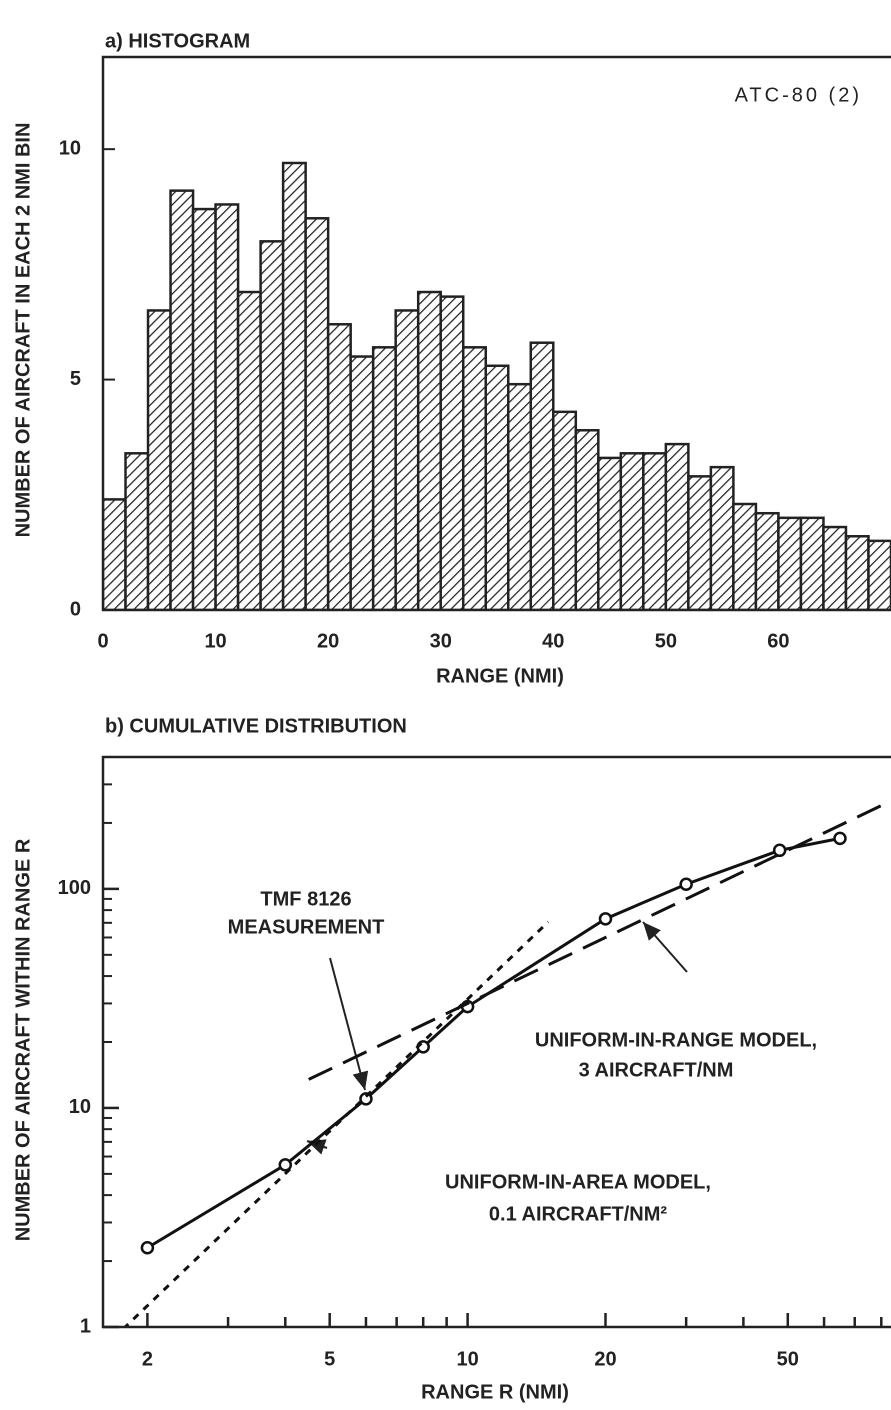 This screenshot has height=1410, width=891. Describe the element at coordinates (23, 1039) in the screenshot. I see `y-label-b: NUMBER OF AIRCRAFT WITHIN RANGE R` at that location.